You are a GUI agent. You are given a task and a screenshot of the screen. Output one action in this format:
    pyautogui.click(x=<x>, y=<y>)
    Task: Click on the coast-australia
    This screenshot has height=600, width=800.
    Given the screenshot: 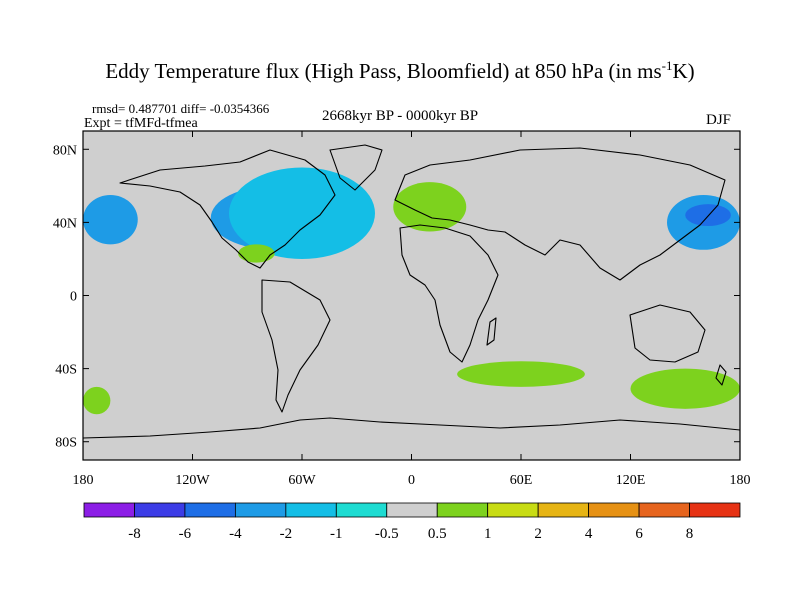 What is the action you would take?
    pyautogui.click(x=667, y=333)
    